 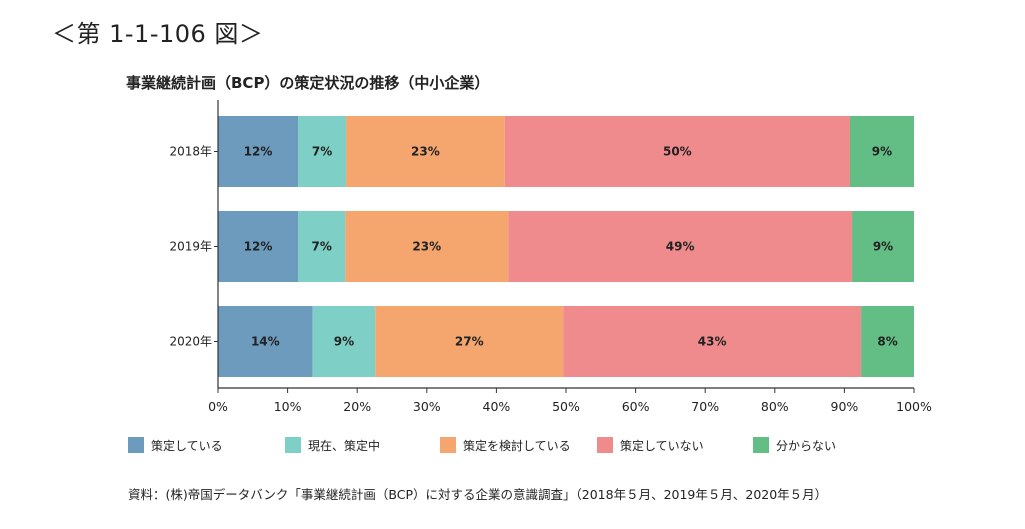 I want to click on legend-label: 分からない, so click(x=806, y=446).